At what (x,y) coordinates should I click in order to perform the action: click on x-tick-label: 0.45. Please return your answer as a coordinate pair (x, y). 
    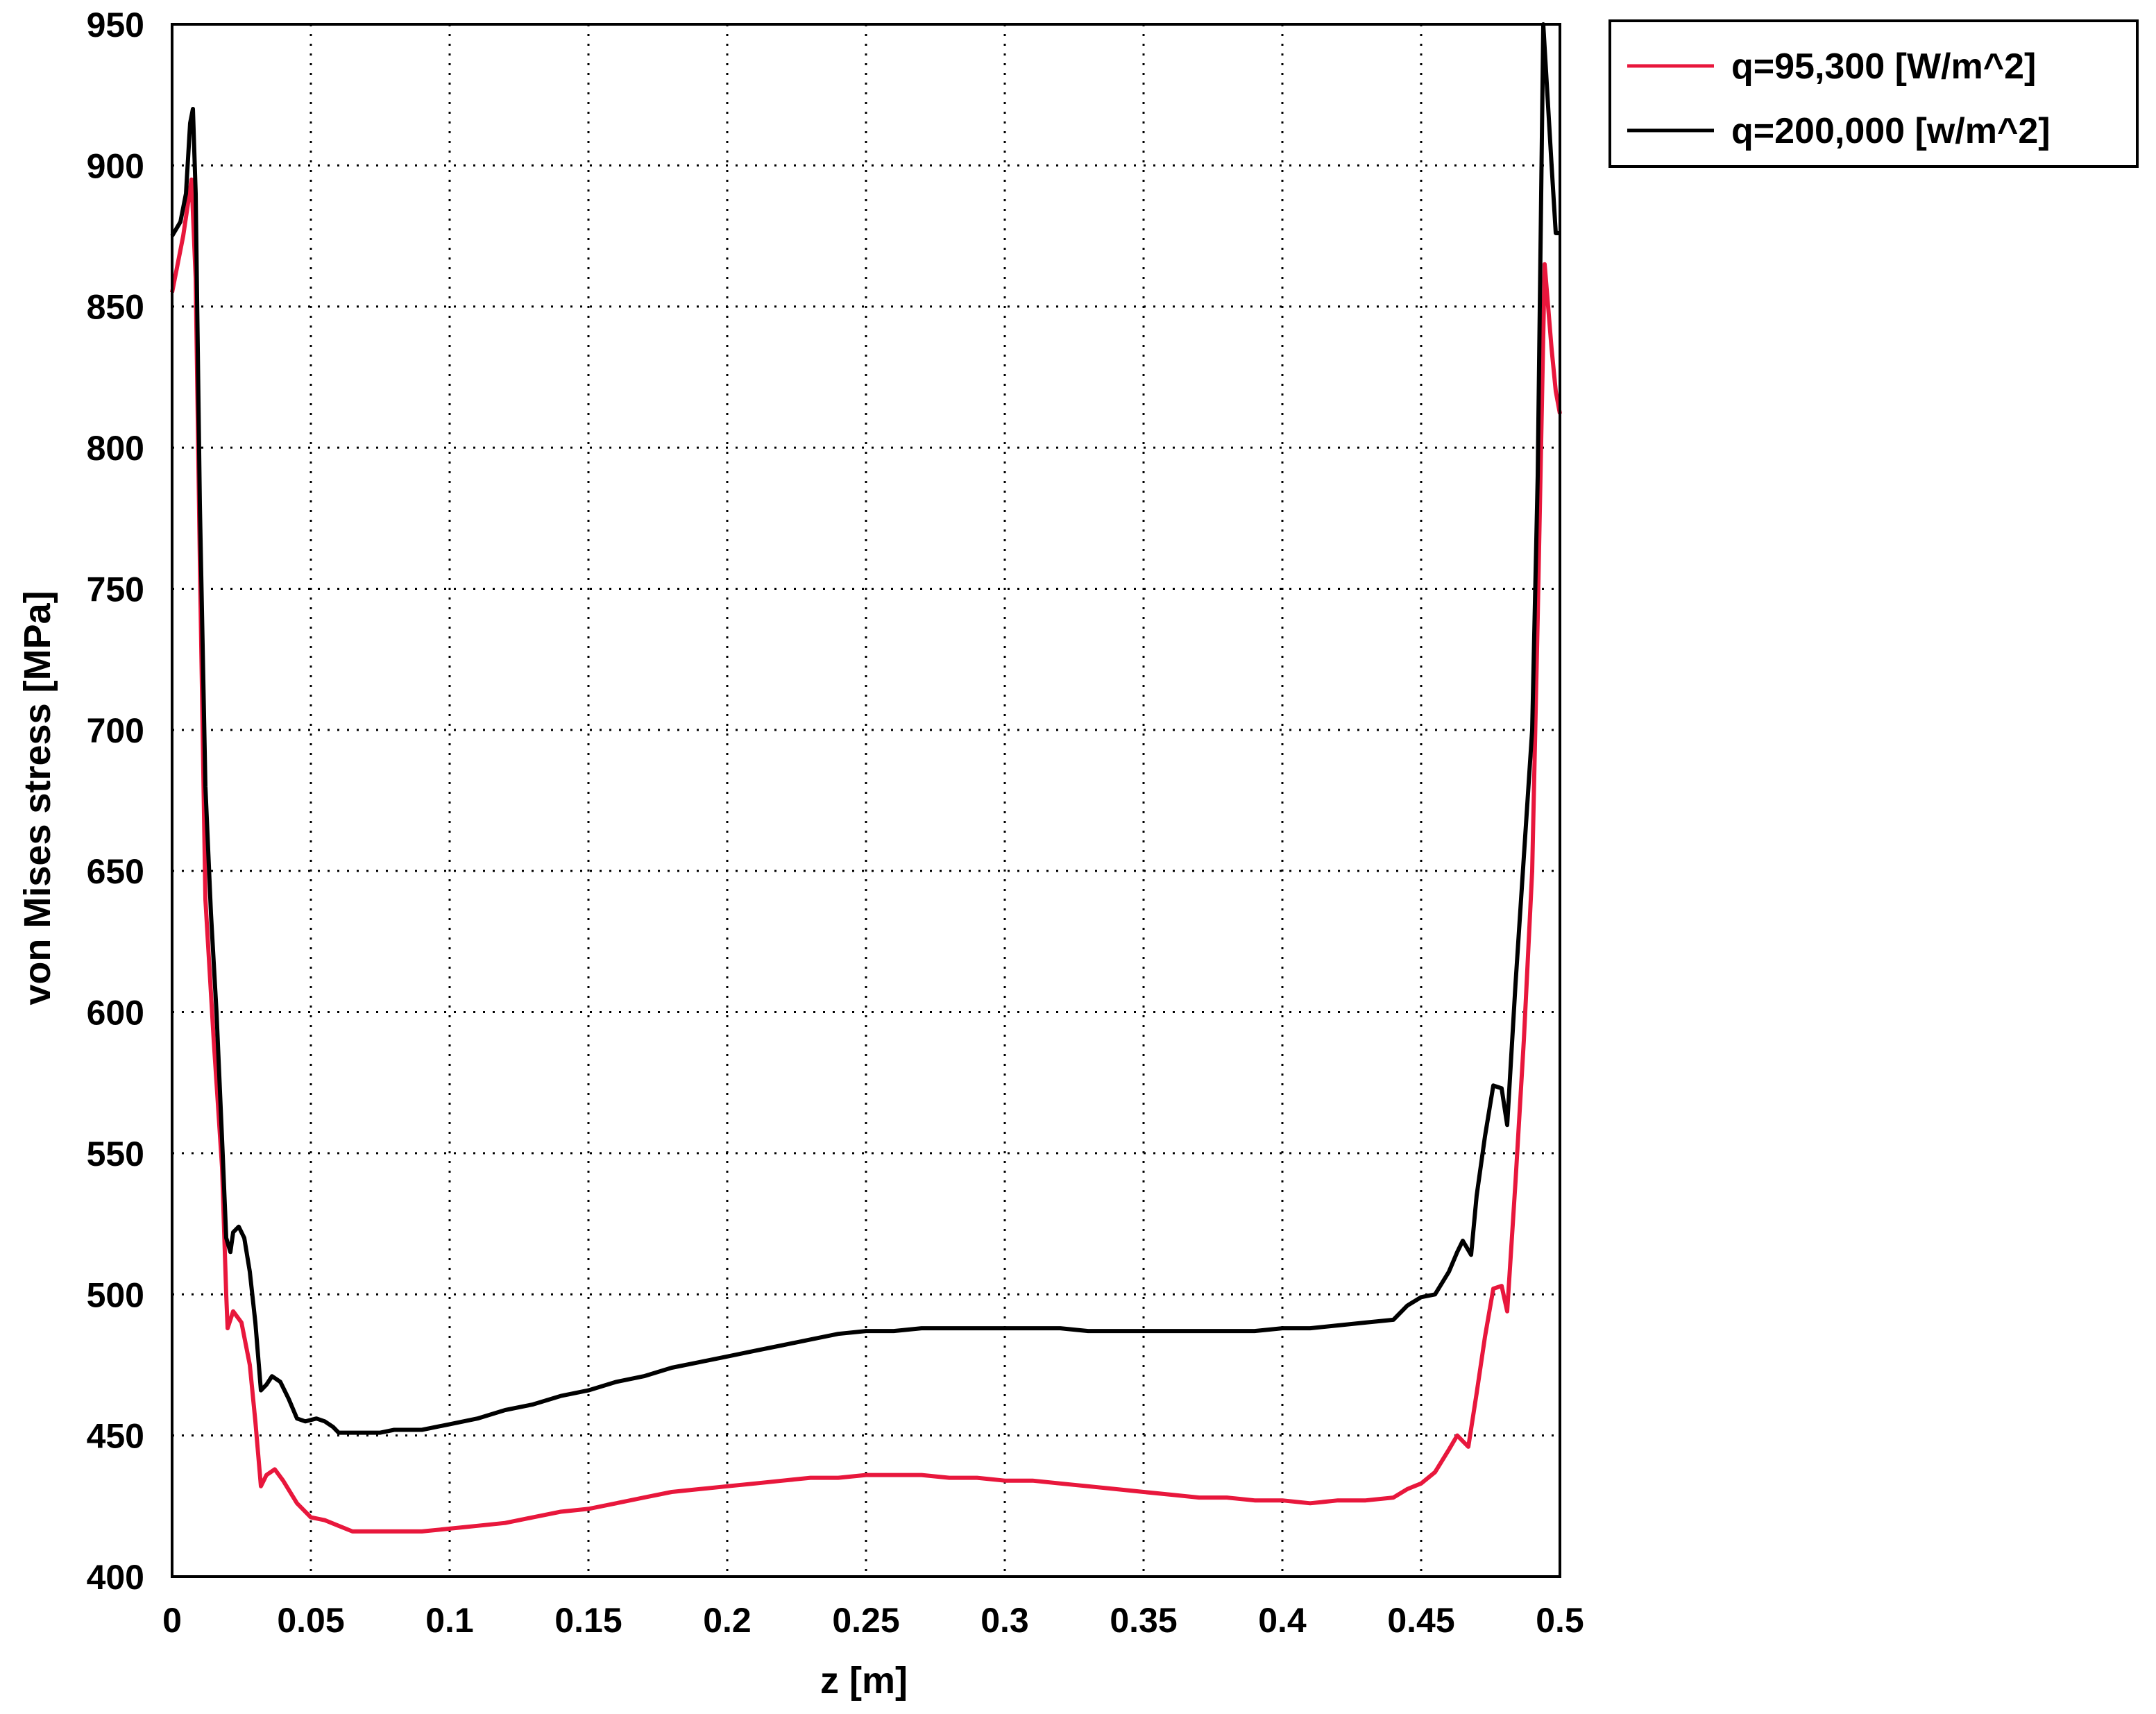
    Looking at the image, I should click on (1420, 1620).